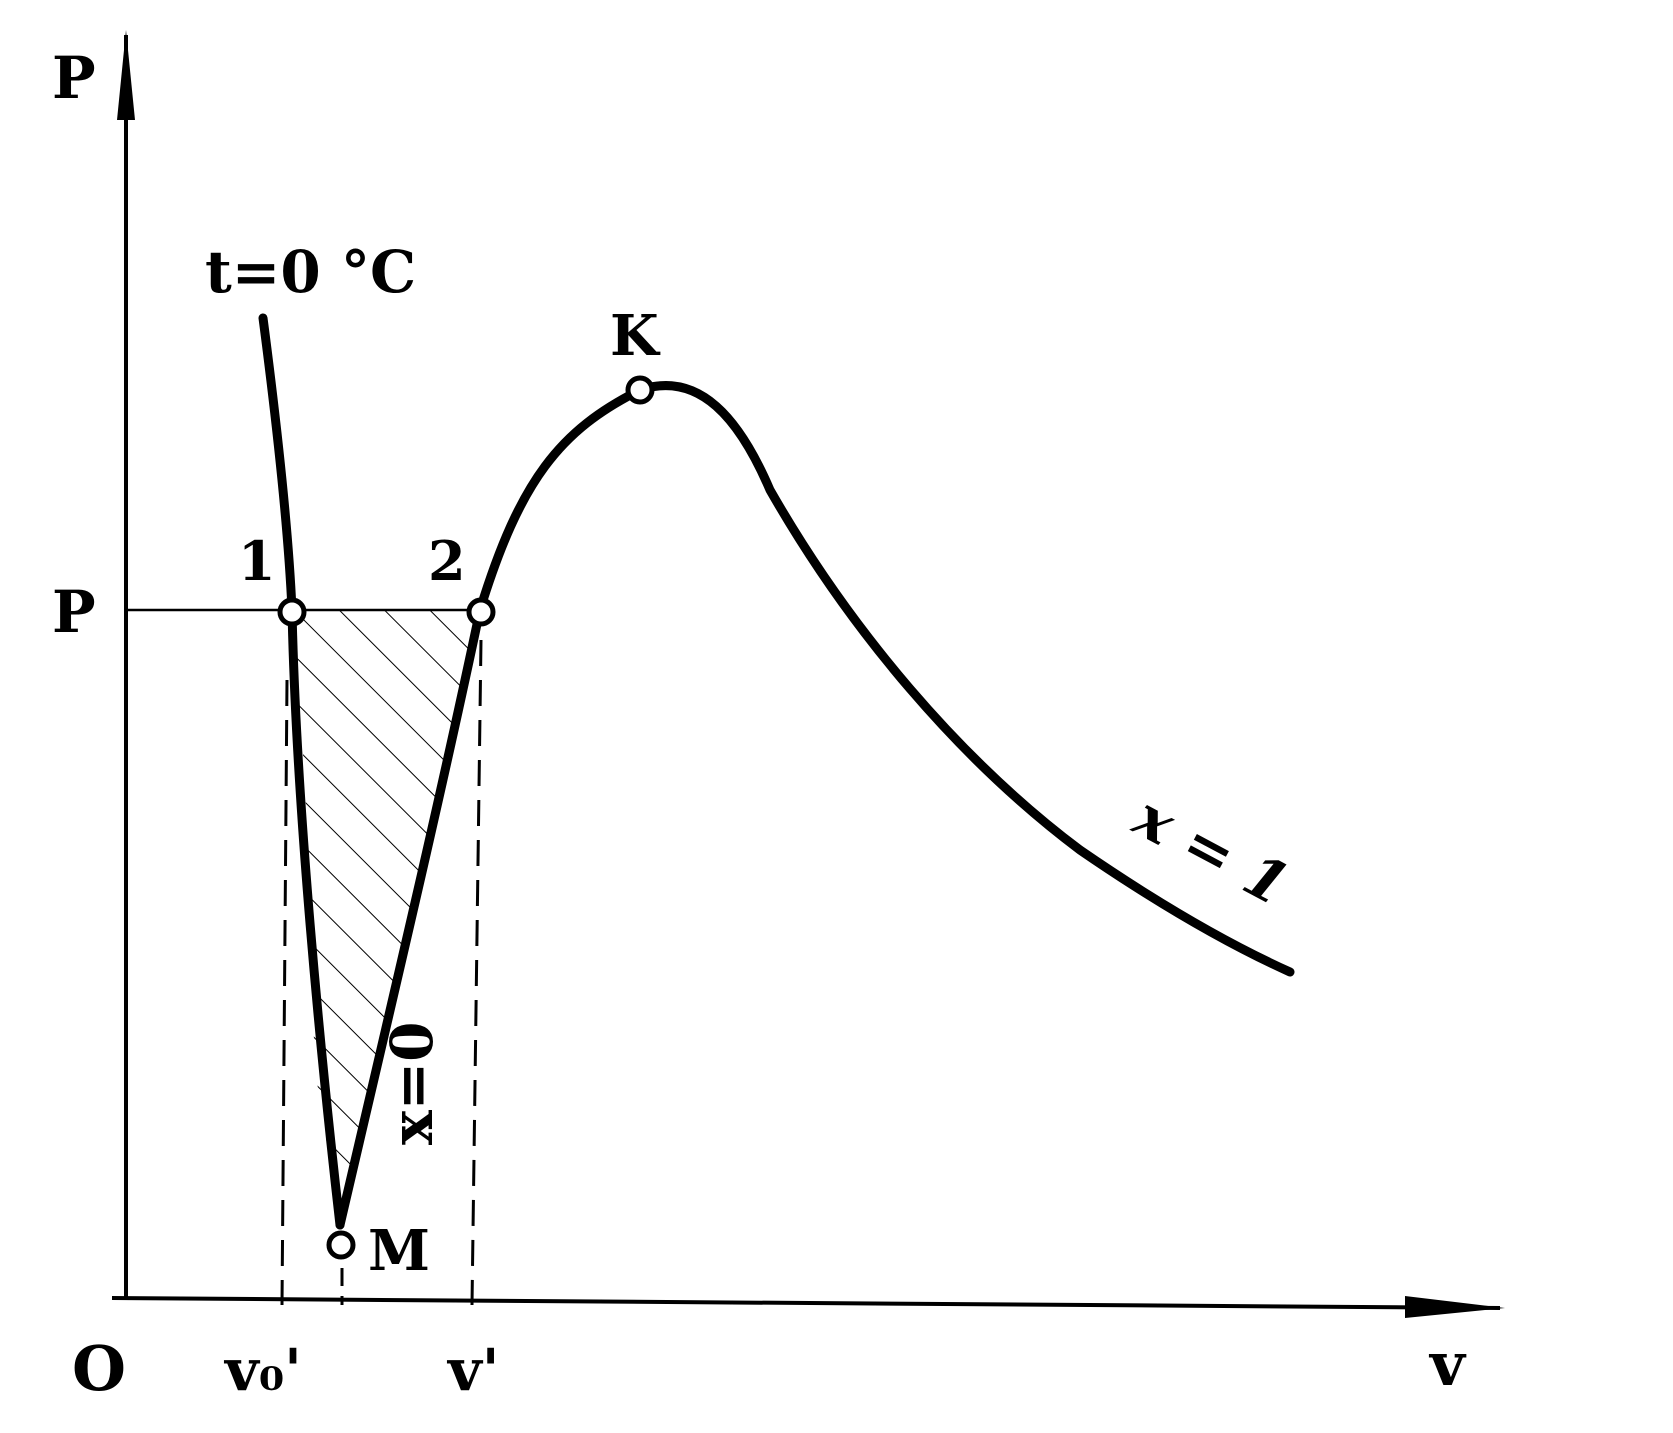  What do you see at coordinates (292, 612) in the screenshot?
I see `point-1-marker` at bounding box center [292, 612].